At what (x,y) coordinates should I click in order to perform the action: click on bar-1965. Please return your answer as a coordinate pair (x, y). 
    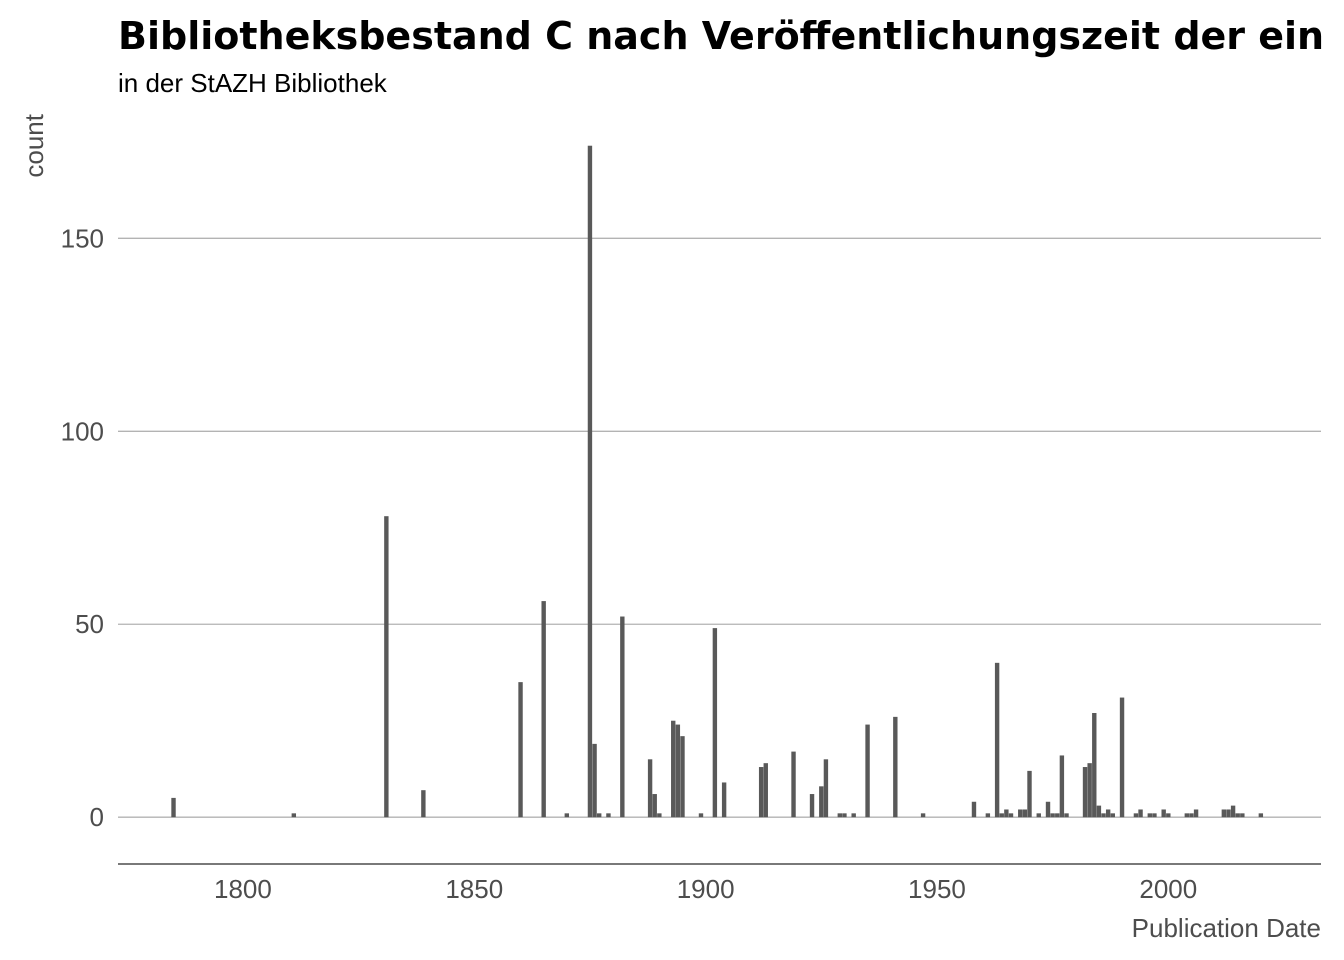
    Looking at the image, I should click on (1006, 813).